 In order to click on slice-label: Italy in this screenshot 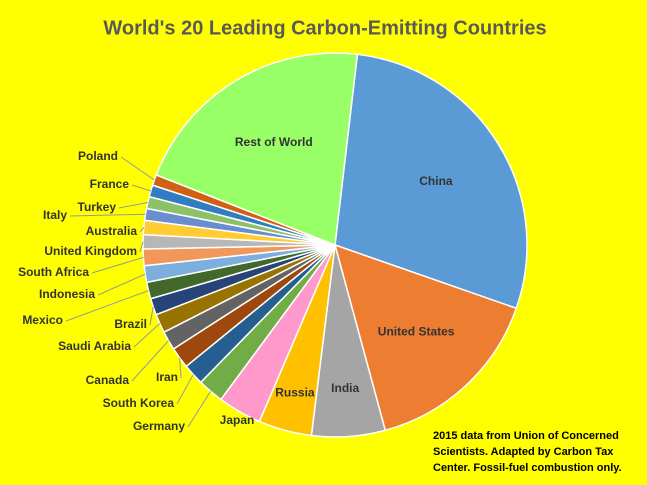, I will do `click(55, 215)`.